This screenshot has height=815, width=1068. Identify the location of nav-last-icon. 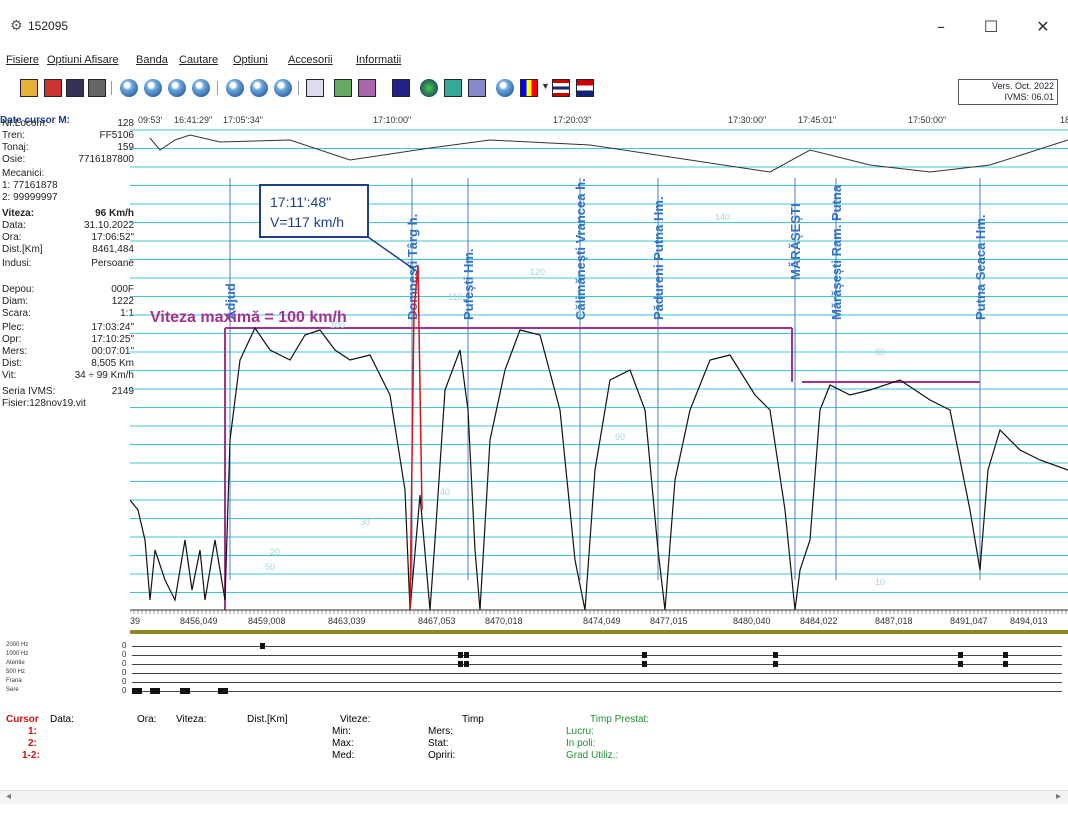
(201, 88).